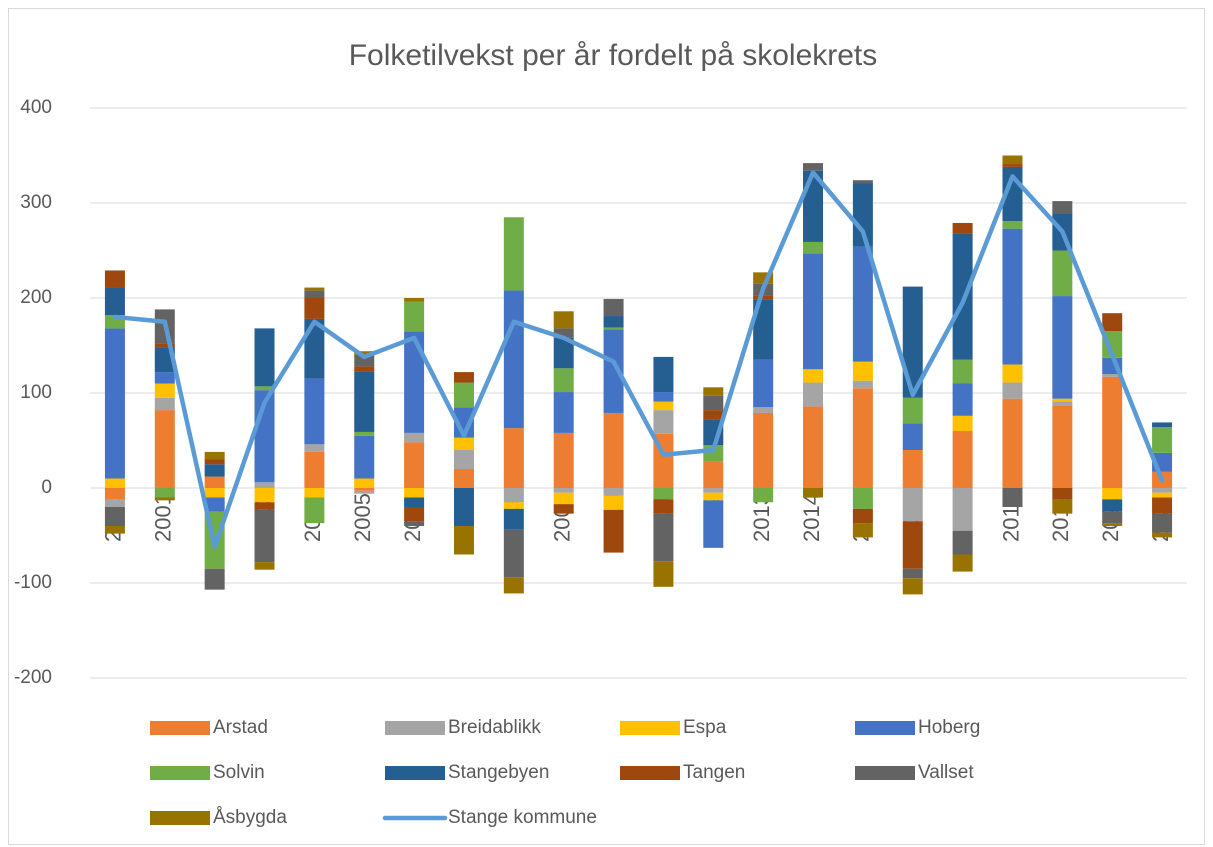  I want to click on y-tick-label: 100, so click(36, 392).